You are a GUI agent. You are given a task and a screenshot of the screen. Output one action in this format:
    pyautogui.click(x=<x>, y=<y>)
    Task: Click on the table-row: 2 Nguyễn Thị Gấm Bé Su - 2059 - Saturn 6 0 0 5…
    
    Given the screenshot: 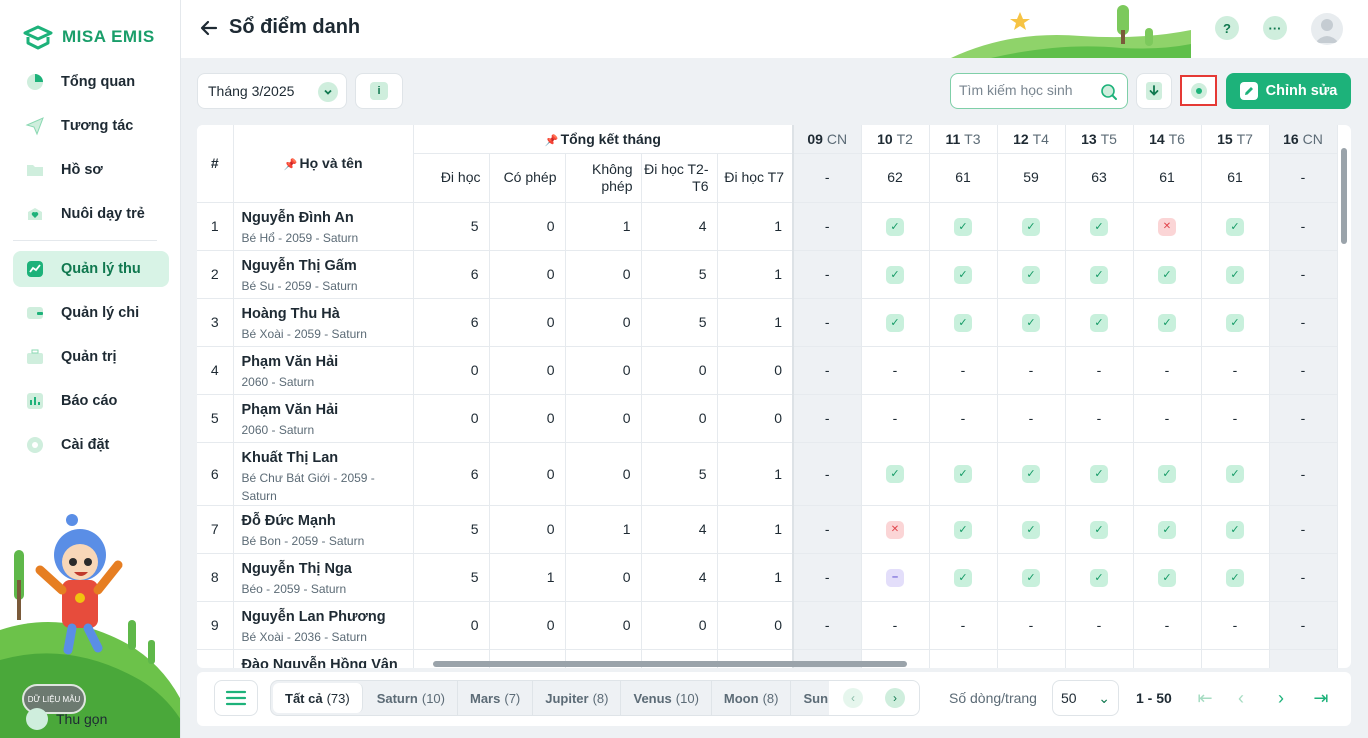 What is the action you would take?
    pyautogui.click(x=767, y=274)
    